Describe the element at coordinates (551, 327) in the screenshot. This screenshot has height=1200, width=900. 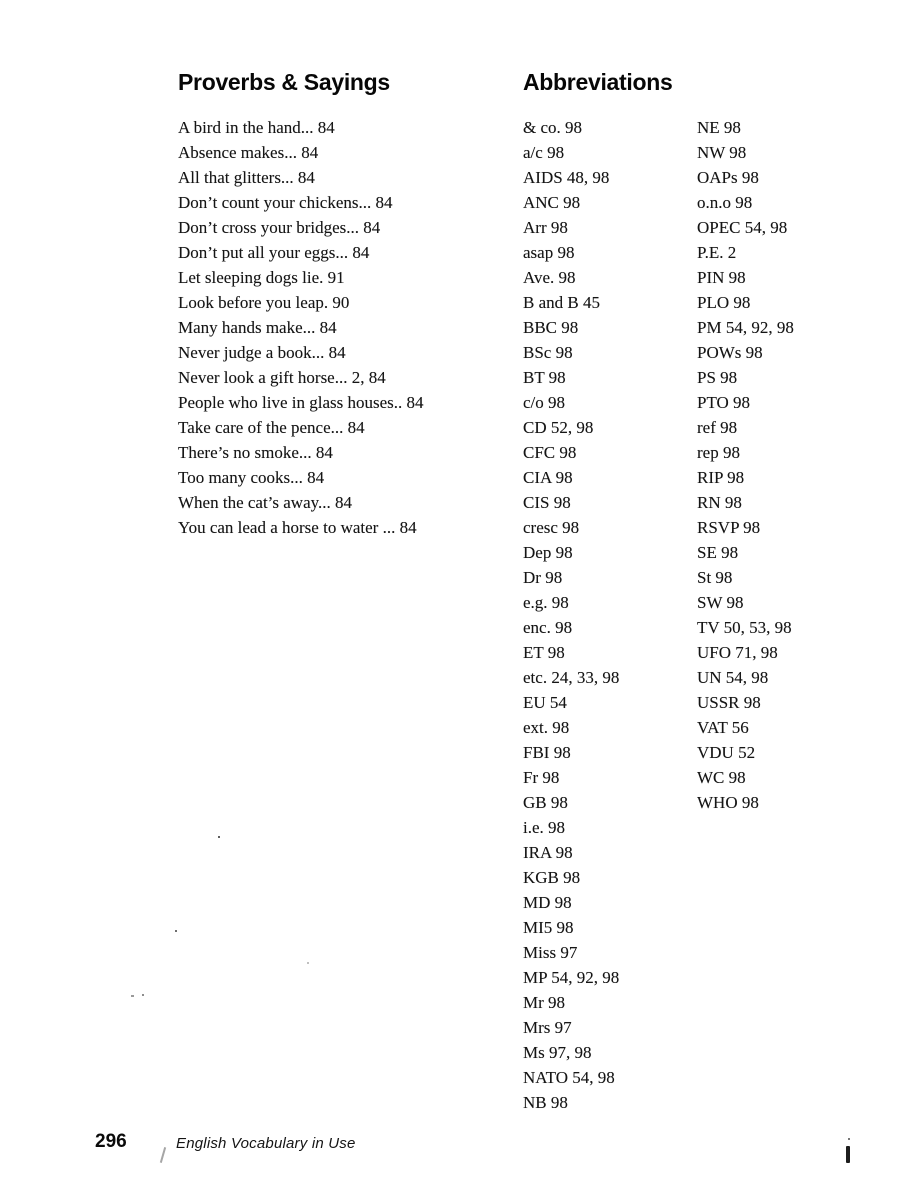
I see `index-entry: BBC 98` at that location.